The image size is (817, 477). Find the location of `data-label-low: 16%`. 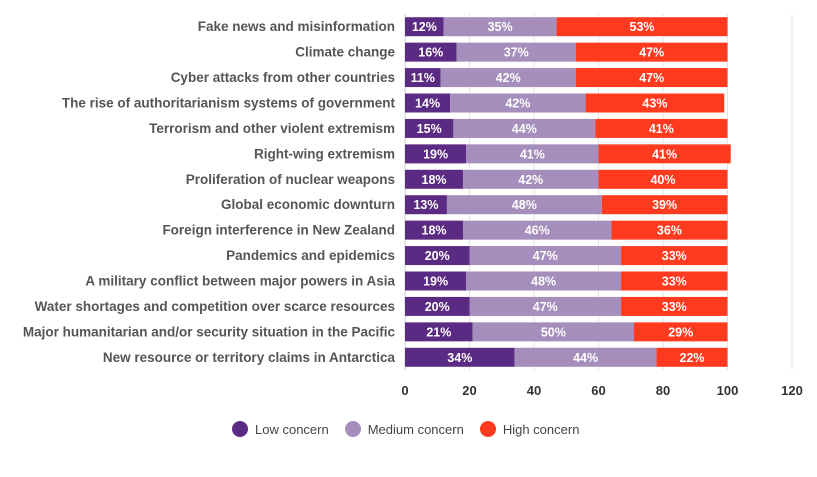

data-label-low: 16% is located at coordinates (430, 53).